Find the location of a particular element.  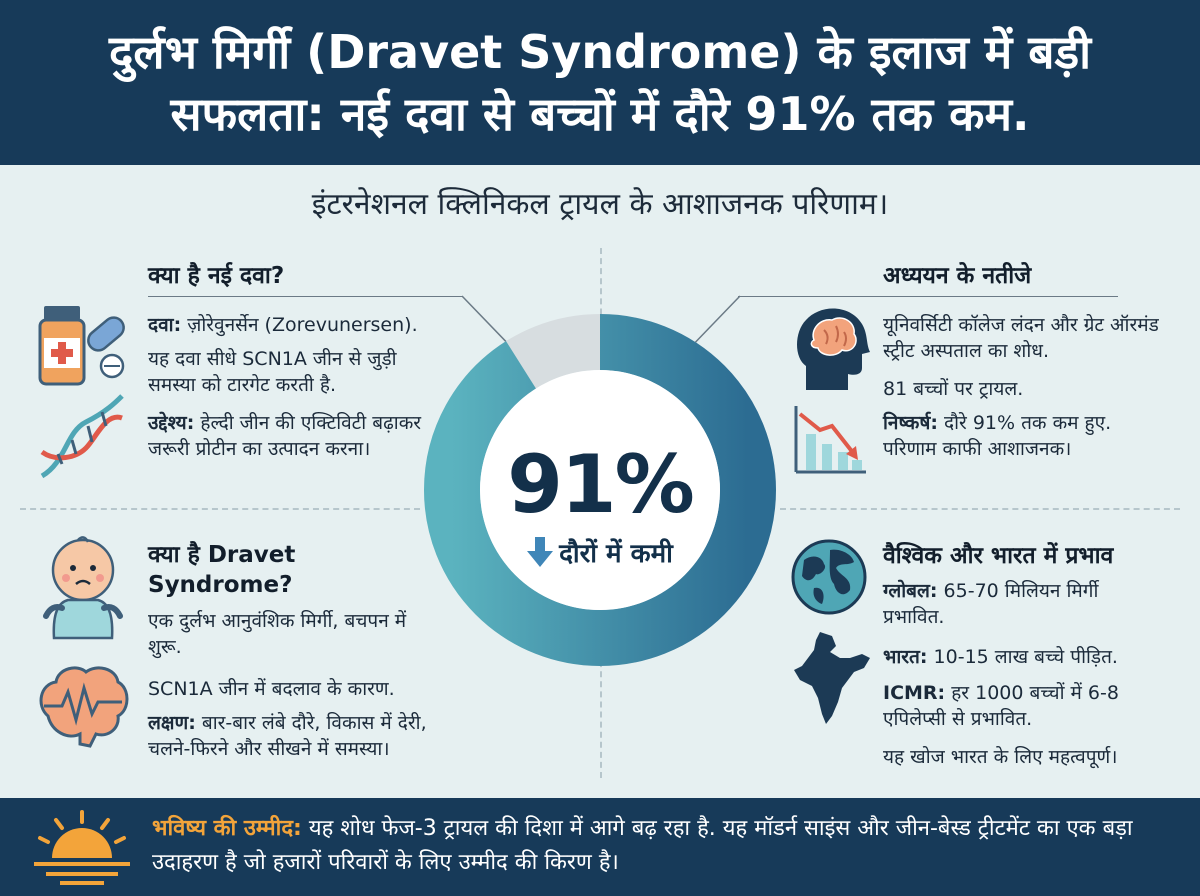

results-title-underline is located at coordinates (928, 296).